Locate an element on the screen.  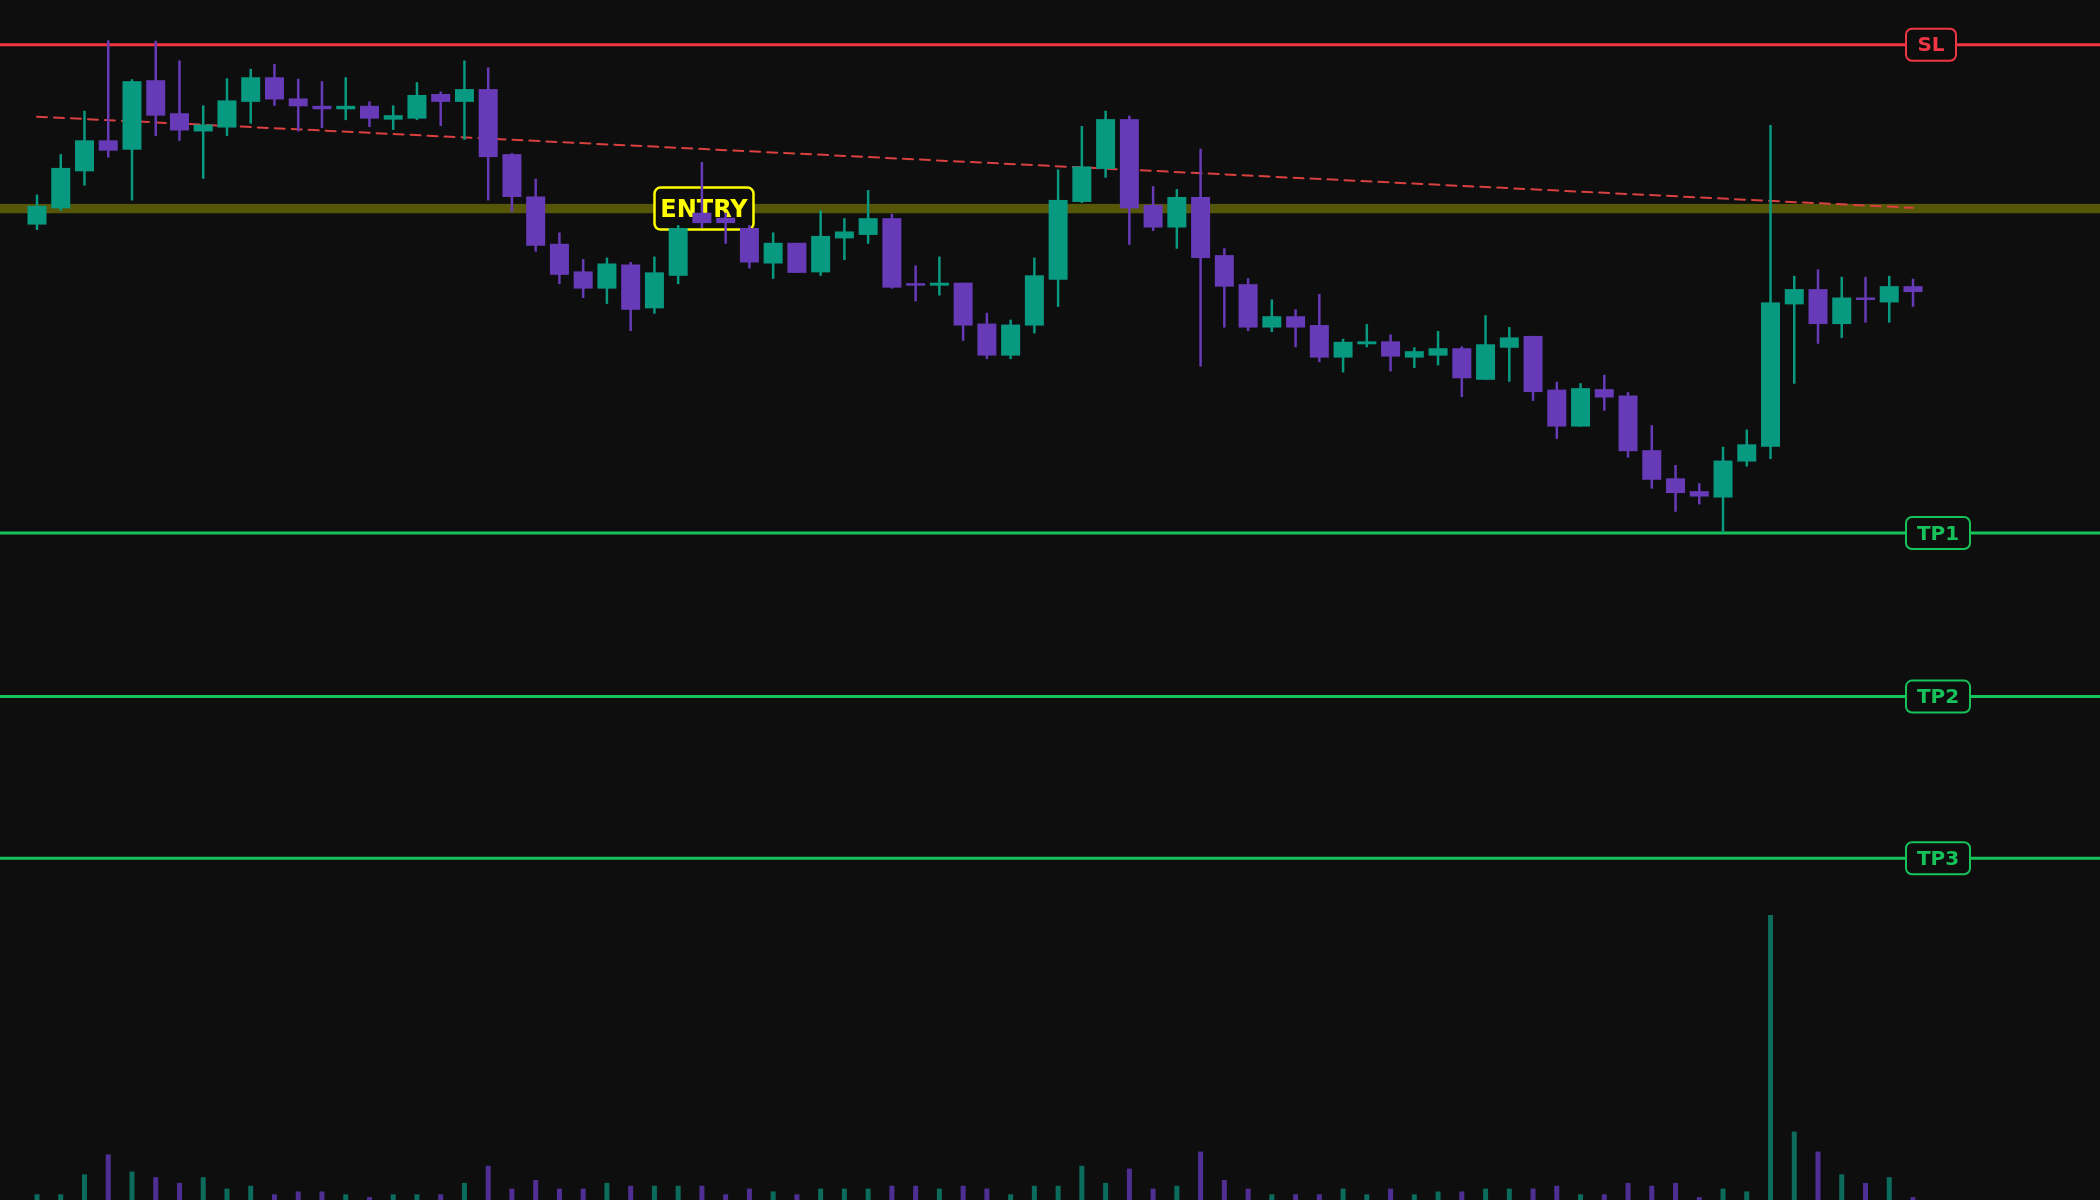
ref-line-label: TP2 is located at coordinates (1938, 696).